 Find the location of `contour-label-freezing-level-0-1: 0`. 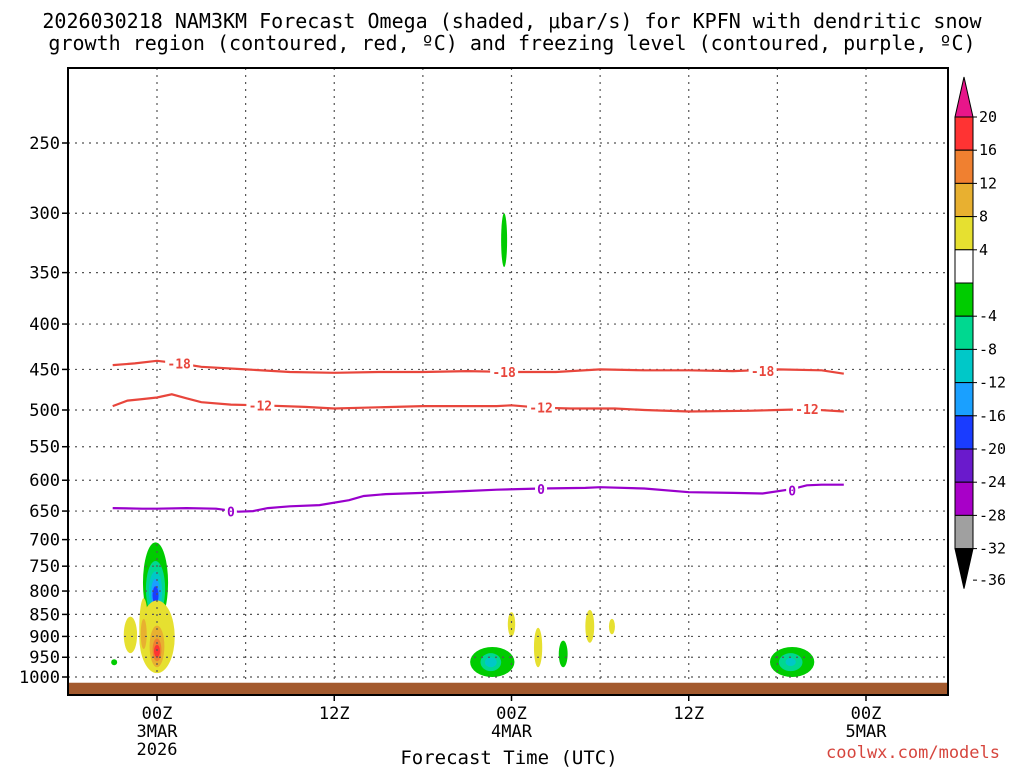

contour-label-freezing-level-0-1: 0 is located at coordinates (541, 490).